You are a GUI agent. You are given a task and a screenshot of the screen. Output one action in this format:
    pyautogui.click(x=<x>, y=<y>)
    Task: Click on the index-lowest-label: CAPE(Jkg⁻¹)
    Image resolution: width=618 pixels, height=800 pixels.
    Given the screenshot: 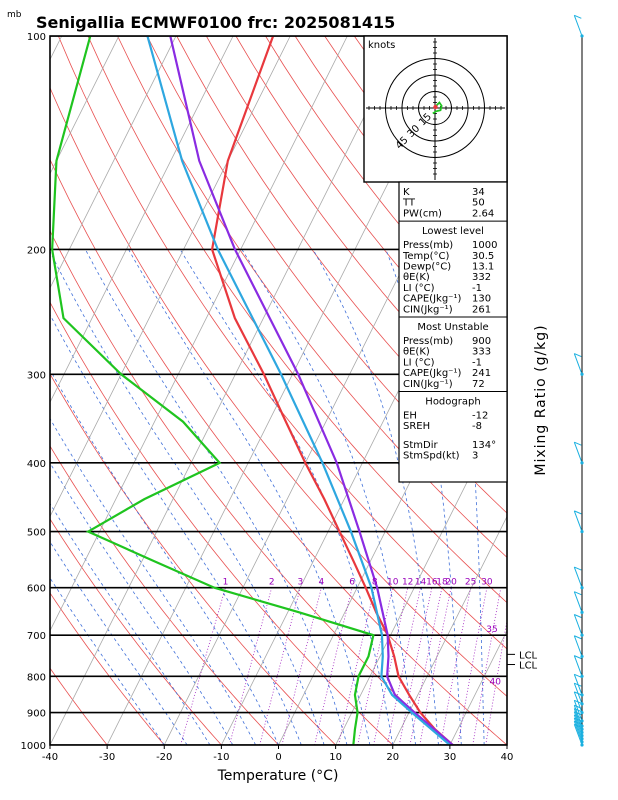 What is the action you would take?
    pyautogui.click(x=432, y=299)
    